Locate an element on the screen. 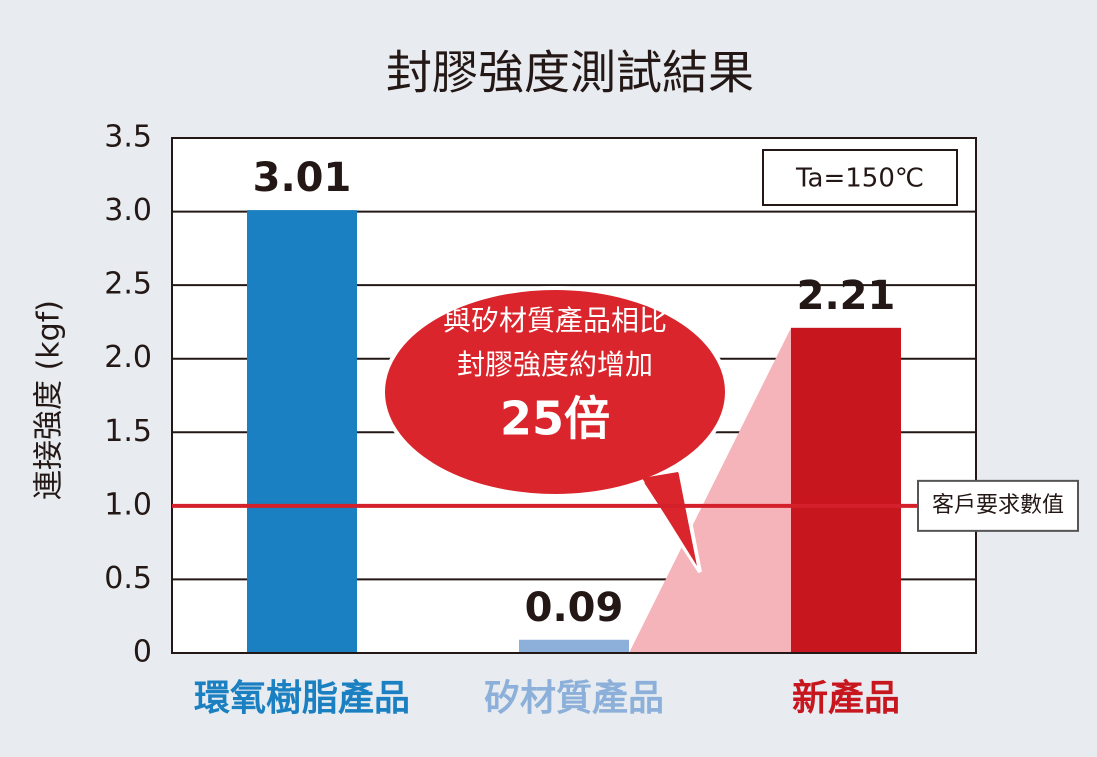 This screenshot has height=757, width=1097. condition-label: Ta=150℃ is located at coordinates (859, 179).